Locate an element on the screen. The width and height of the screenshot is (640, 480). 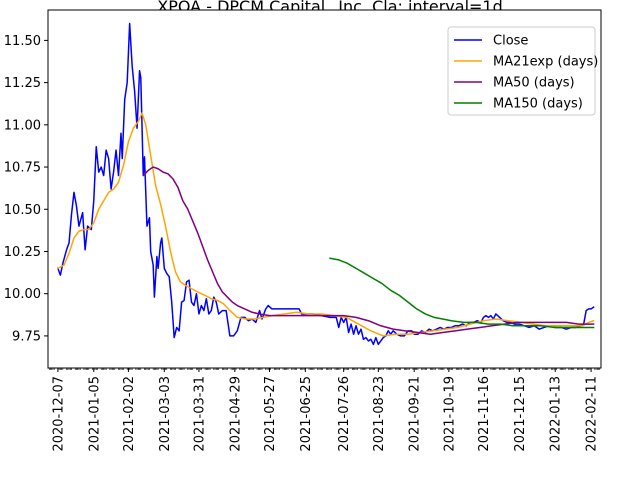
y-tick-label: 11.25 is located at coordinates (22, 83).